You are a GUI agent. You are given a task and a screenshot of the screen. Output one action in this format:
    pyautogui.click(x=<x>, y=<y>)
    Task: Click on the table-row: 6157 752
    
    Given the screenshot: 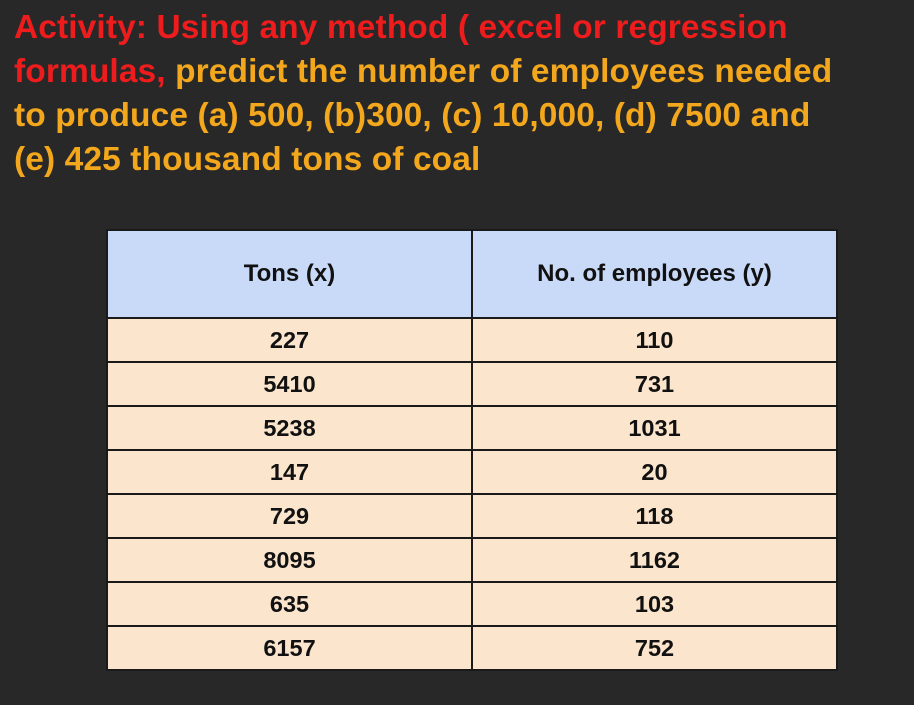 What is the action you would take?
    pyautogui.click(x=472, y=648)
    